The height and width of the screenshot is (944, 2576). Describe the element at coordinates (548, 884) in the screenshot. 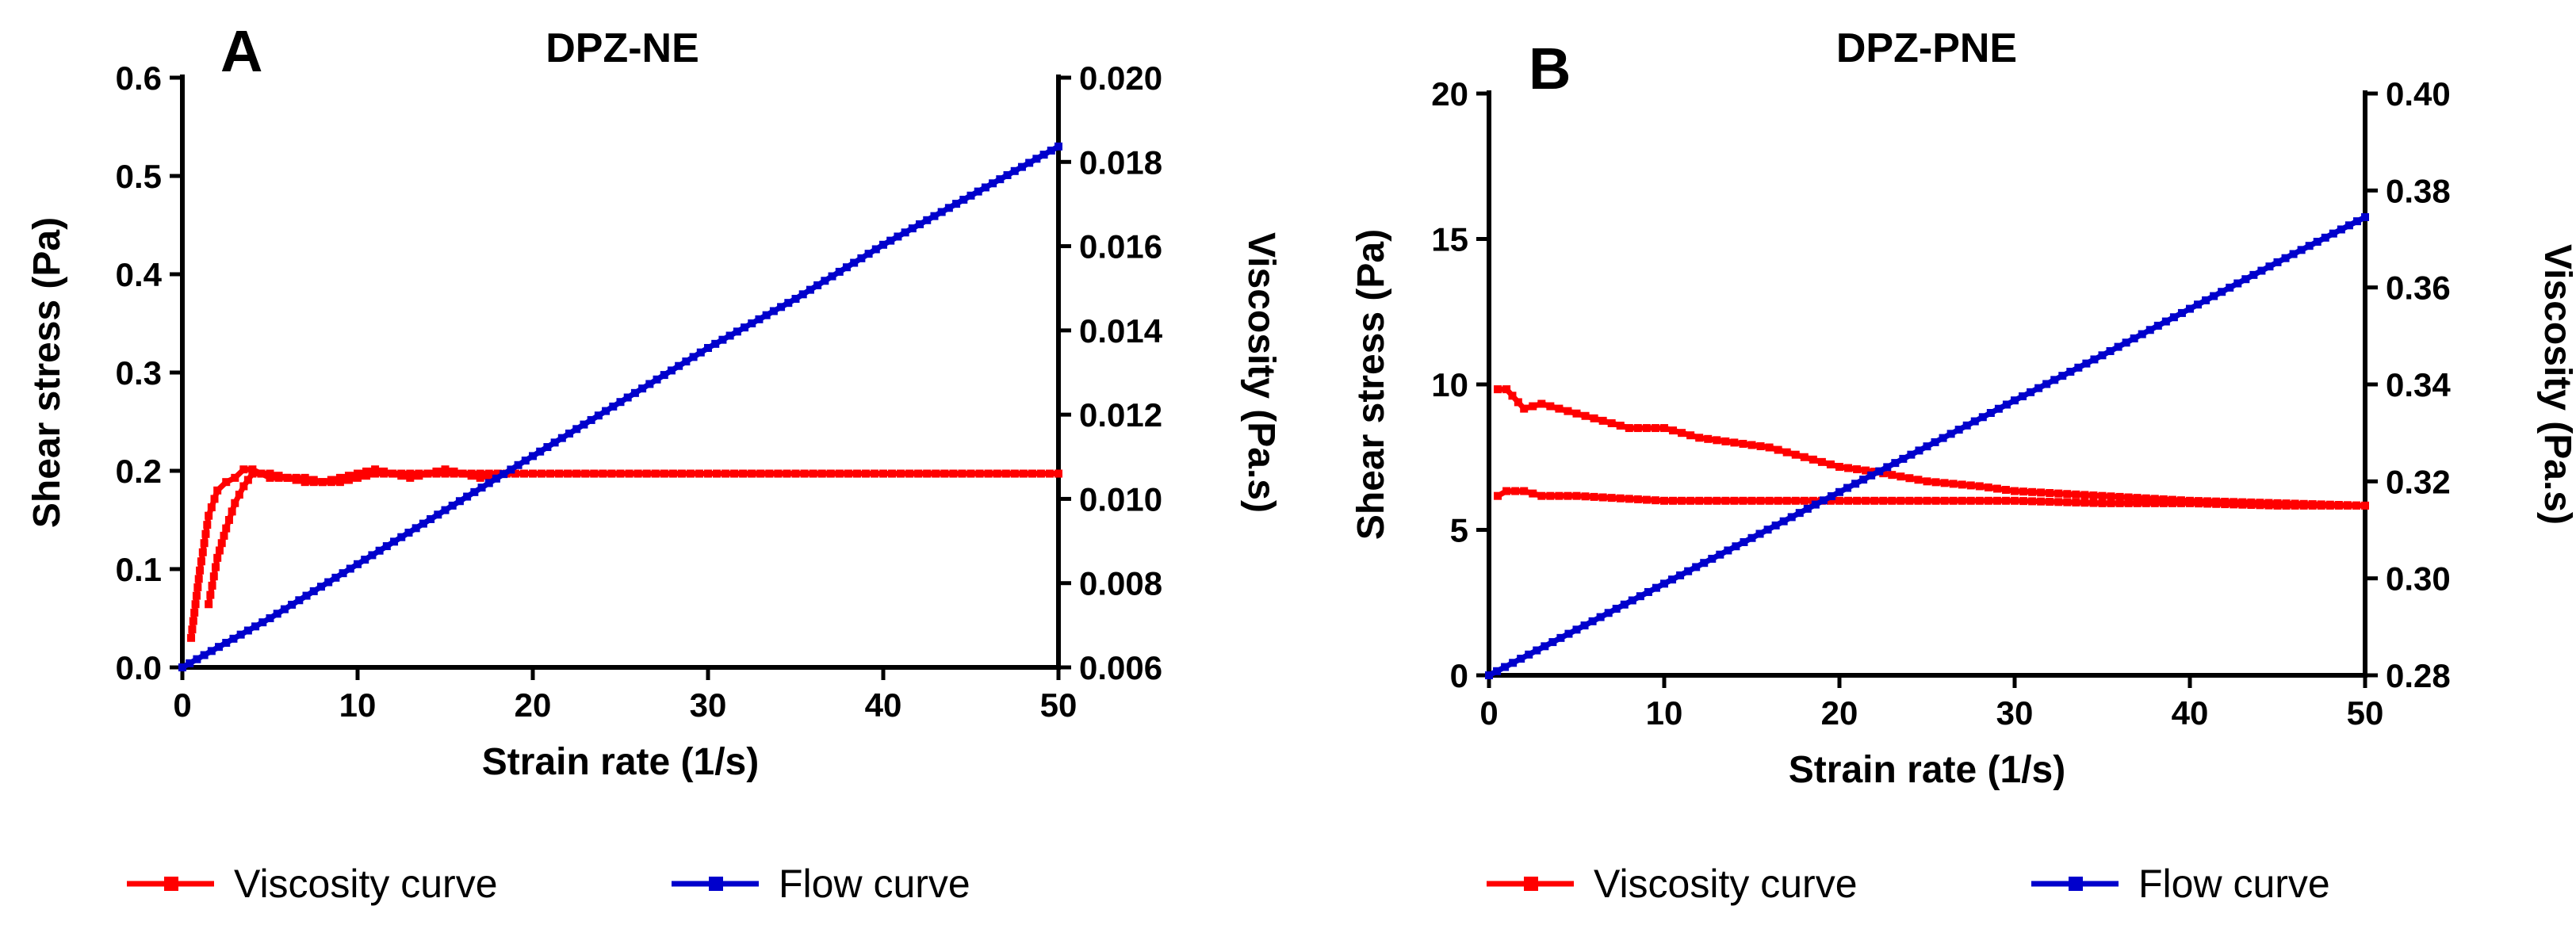

I see `legend-a: Viscosity curve Flow curve` at that location.